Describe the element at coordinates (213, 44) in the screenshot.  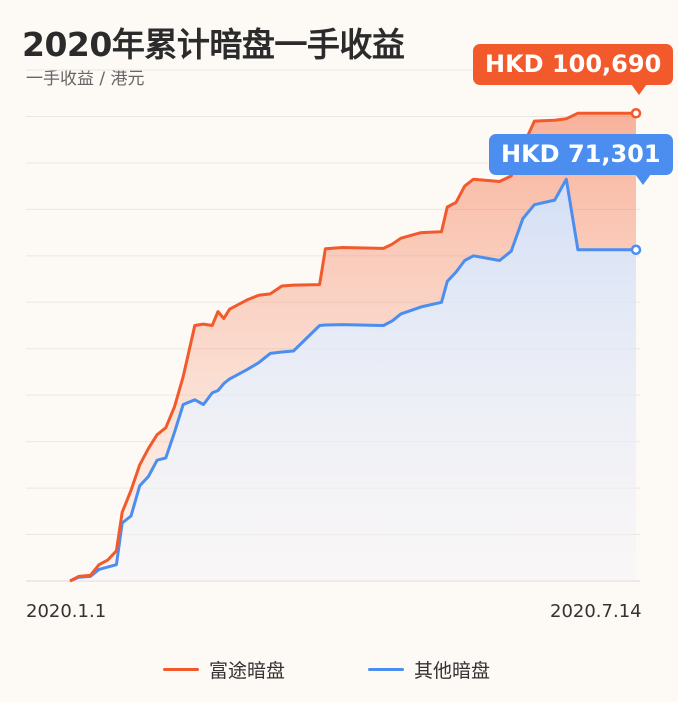
I see `chart-title: 2020年累计暗盘一手收益` at that location.